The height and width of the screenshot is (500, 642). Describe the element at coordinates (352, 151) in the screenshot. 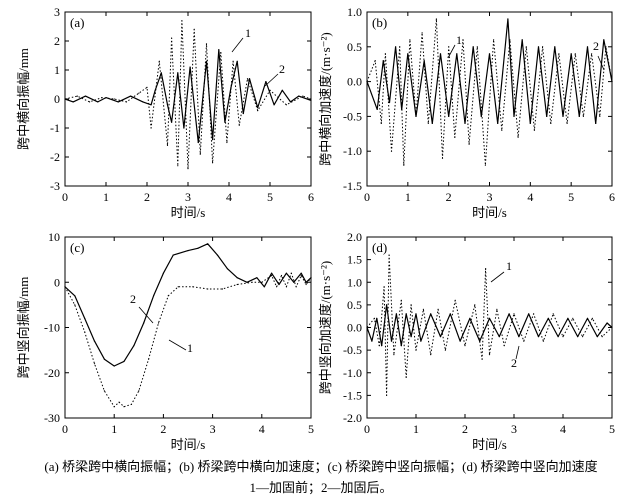

I see `y-tick-label: -1.0` at that location.